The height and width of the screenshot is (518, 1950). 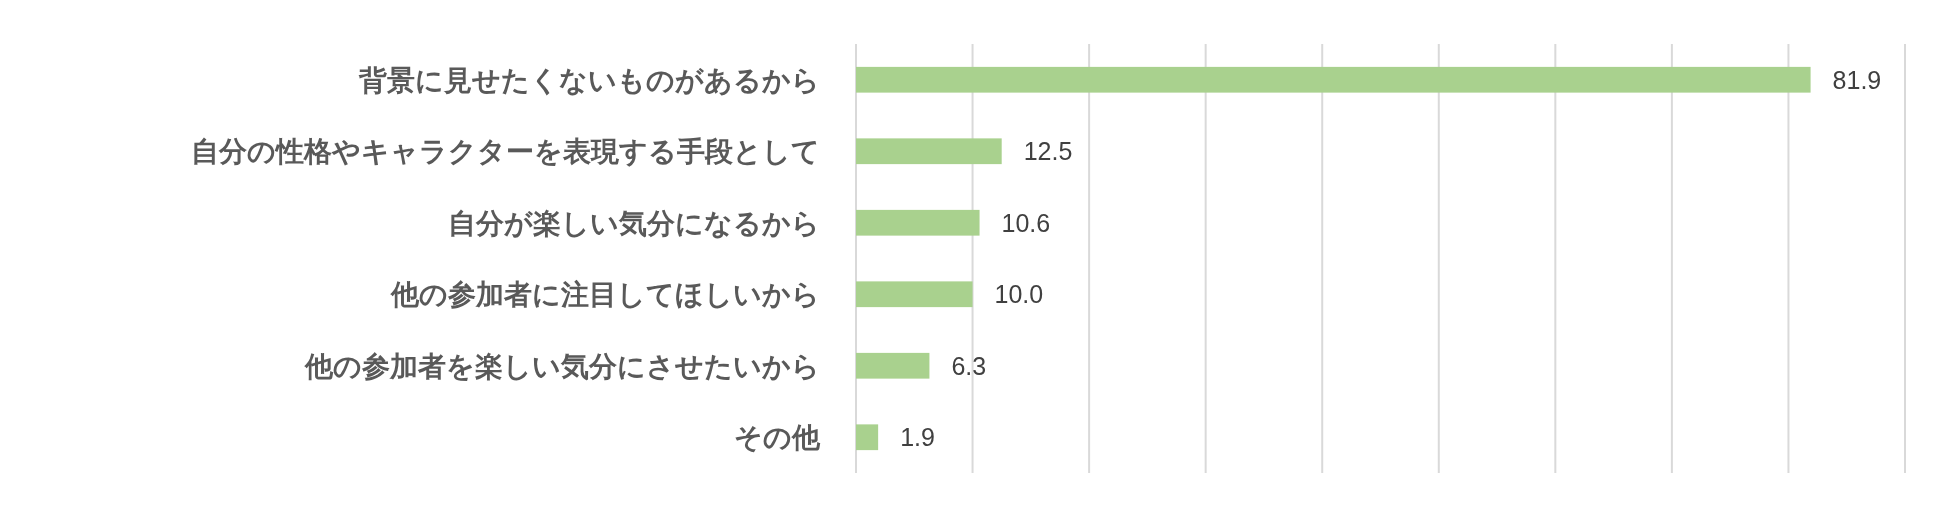 I want to click on y-tick-label: 自分が楽しい気分になるから, so click(x=634, y=223).